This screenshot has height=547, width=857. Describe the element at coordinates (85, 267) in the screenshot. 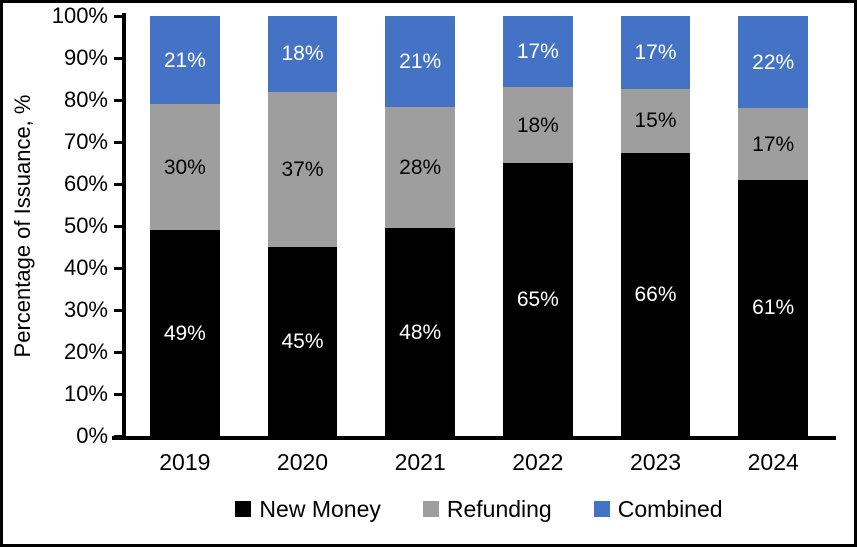

I see `y-tick-label: 40%` at that location.